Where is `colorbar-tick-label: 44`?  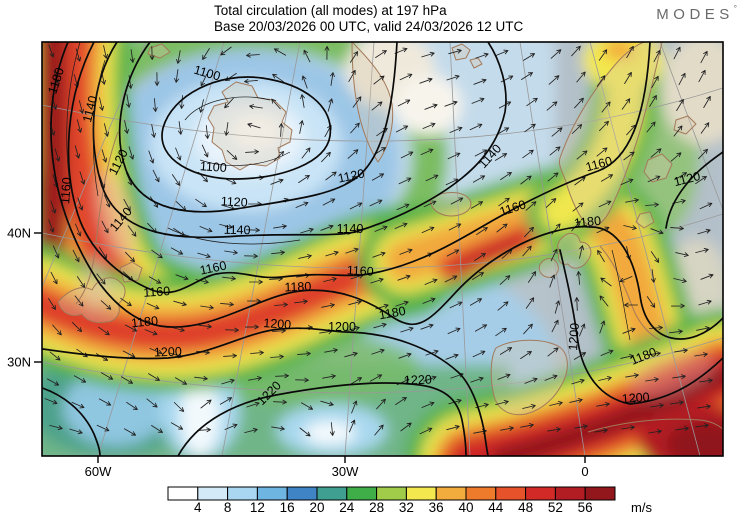
colorbar-tick-label: 44 is located at coordinates (496, 507).